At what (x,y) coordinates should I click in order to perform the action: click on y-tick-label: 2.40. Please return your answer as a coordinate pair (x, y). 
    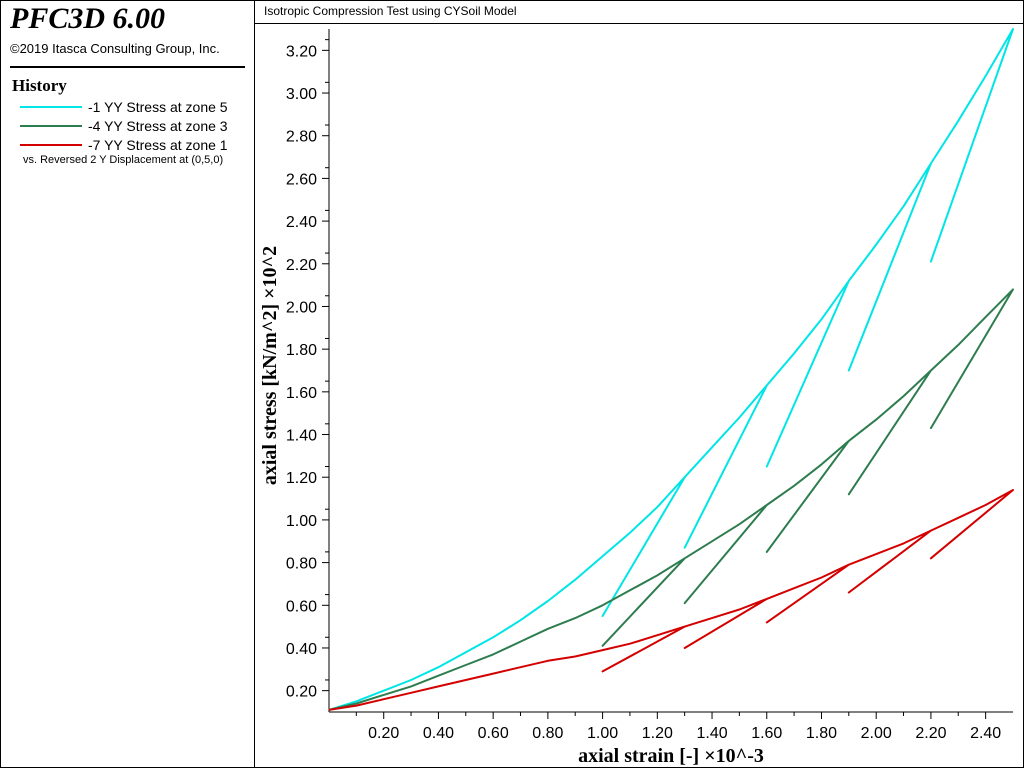
    Looking at the image, I should click on (301, 222).